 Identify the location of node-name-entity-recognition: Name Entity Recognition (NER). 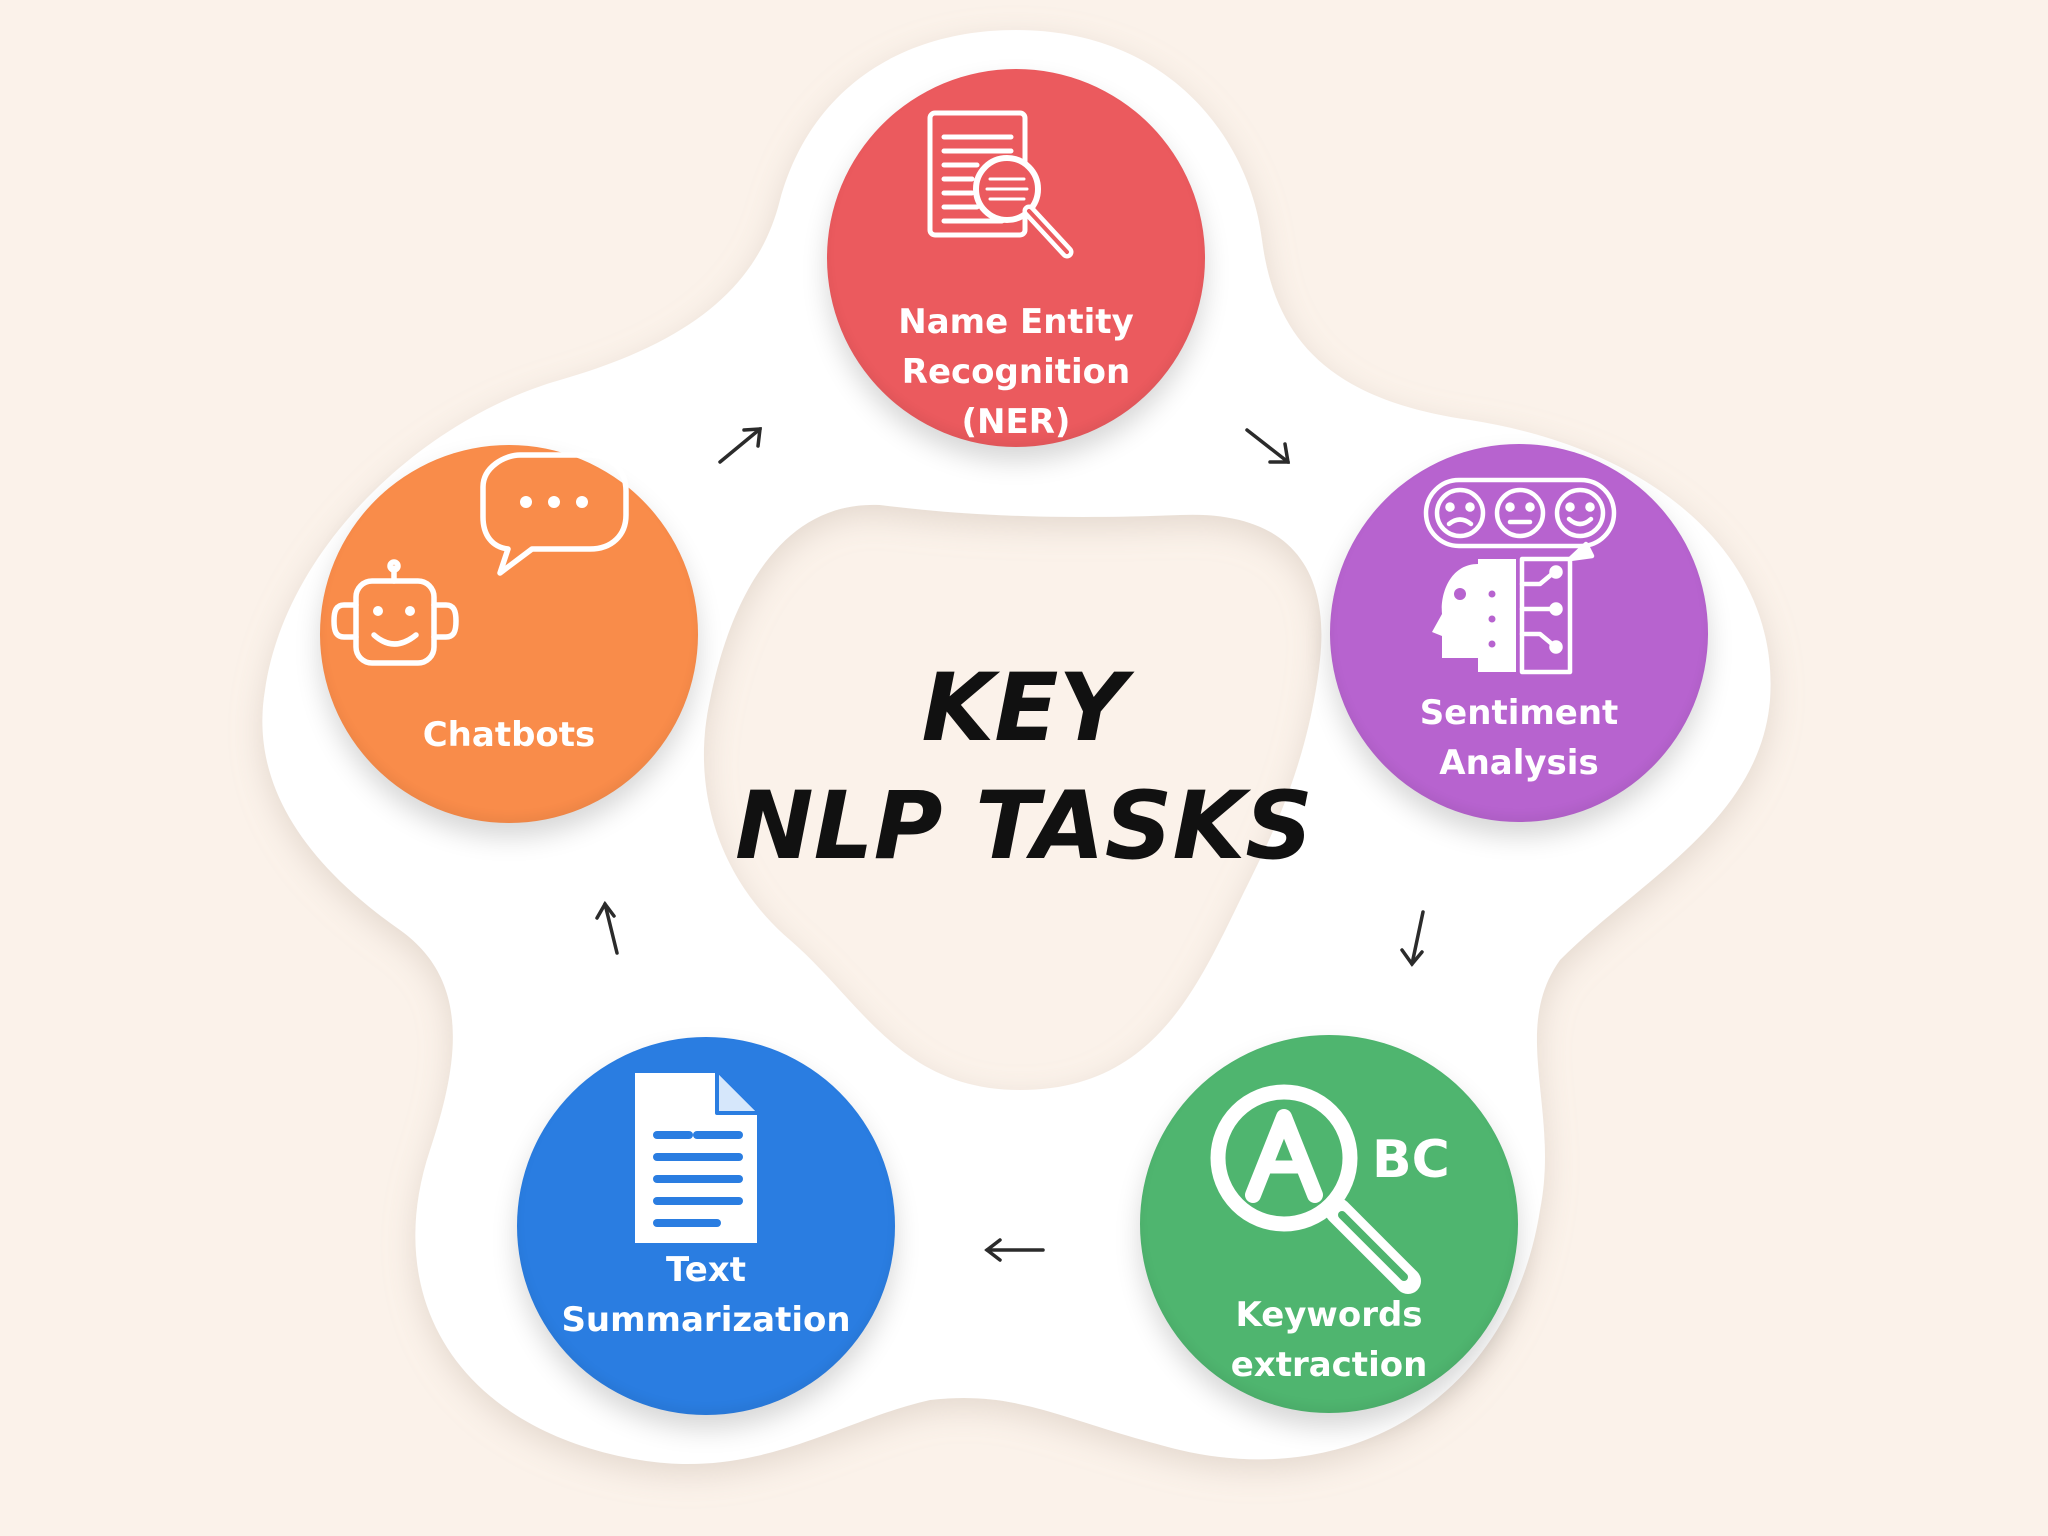
(1016, 258).